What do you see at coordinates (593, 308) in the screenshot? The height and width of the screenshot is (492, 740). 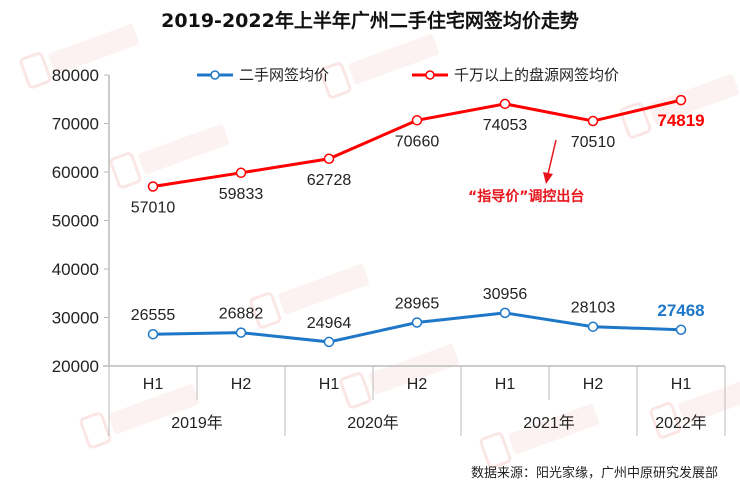 I see `data-label: 28103` at bounding box center [593, 308].